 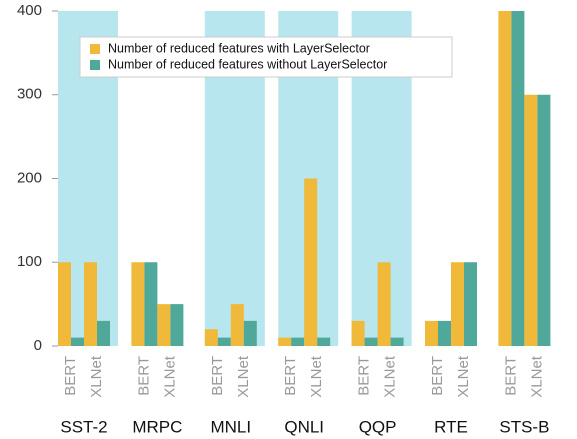 What do you see at coordinates (83, 426) in the screenshot?
I see `x-tick-label: SST-2` at bounding box center [83, 426].